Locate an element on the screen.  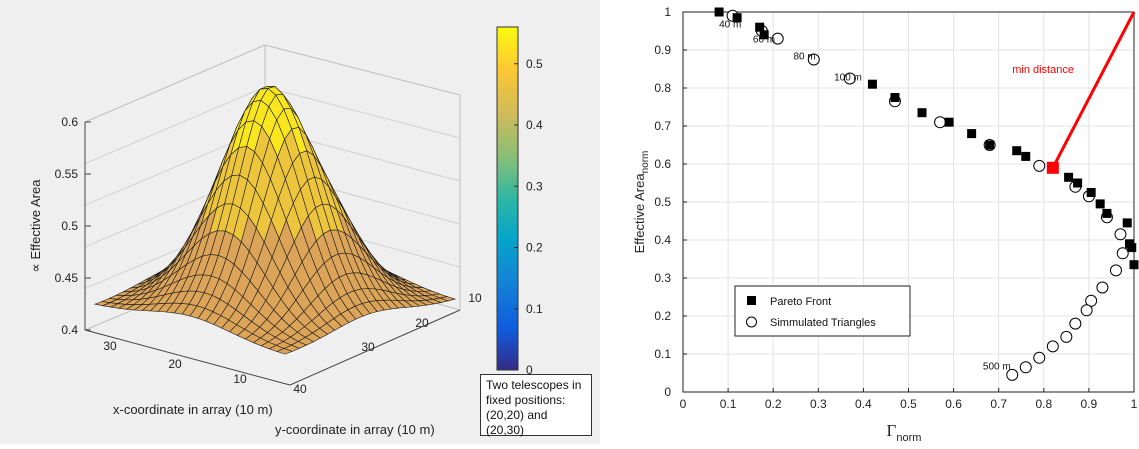
legend-circle-icon is located at coordinates (751, 322).